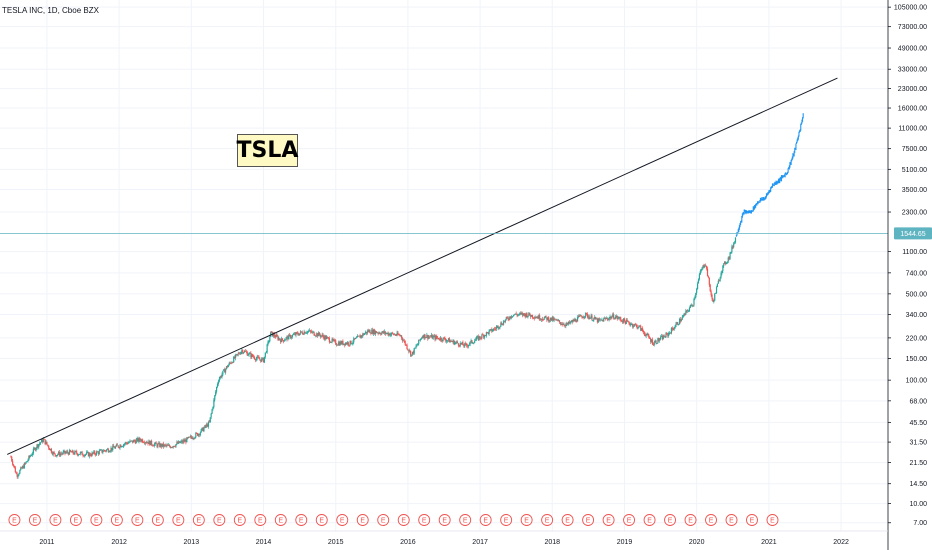 The image size is (932, 550). I want to click on y-tick-label: 3500.00, so click(914, 190).